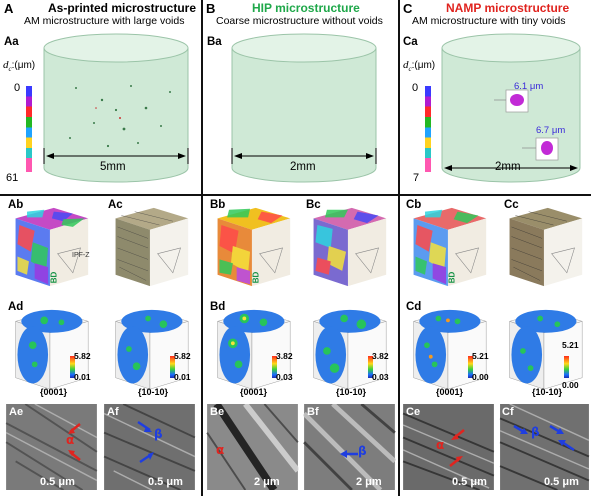 The height and width of the screenshot is (496, 591). I want to click on label-ad: Ad, so click(16, 307).